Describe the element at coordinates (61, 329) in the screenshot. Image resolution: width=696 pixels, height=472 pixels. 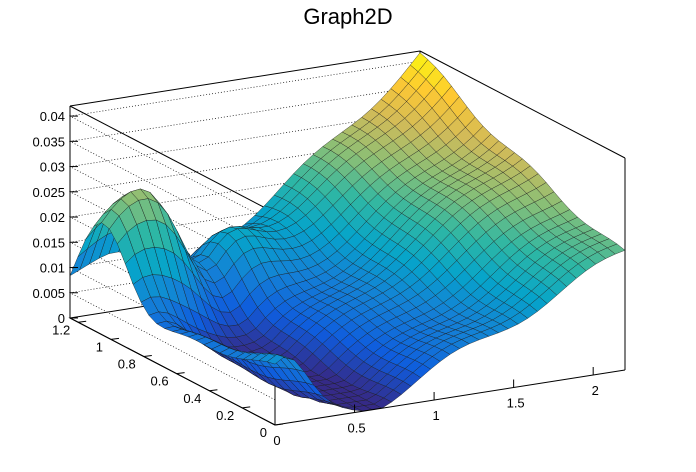
I see `y-tick-label: 1.2` at that location.